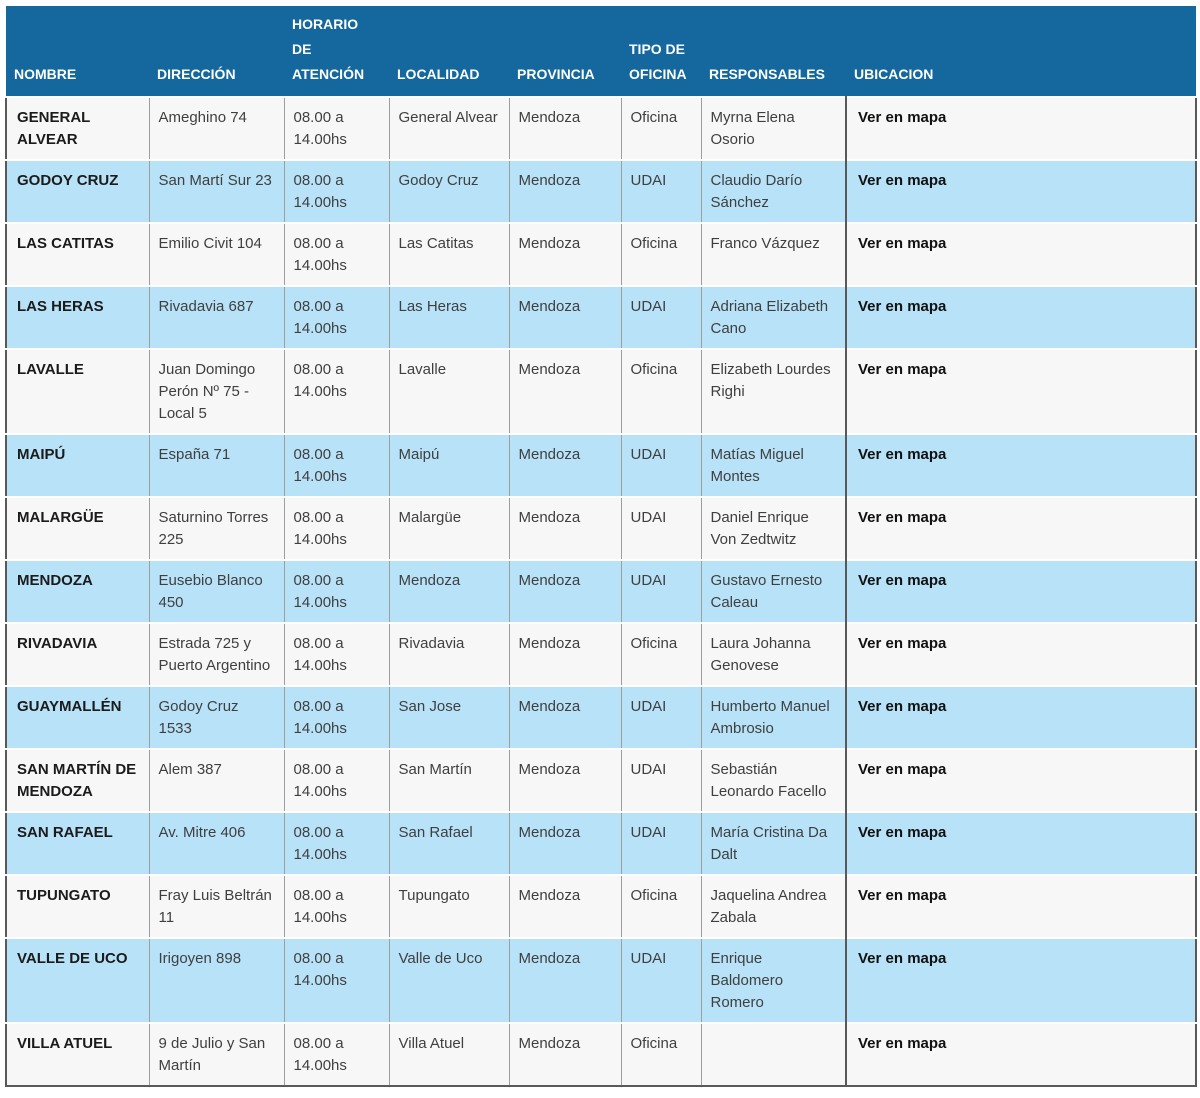 This screenshot has height=1098, width=1200. Describe the element at coordinates (77, 51) in the screenshot. I see `column-header-nombre: NOMBRE` at that location.